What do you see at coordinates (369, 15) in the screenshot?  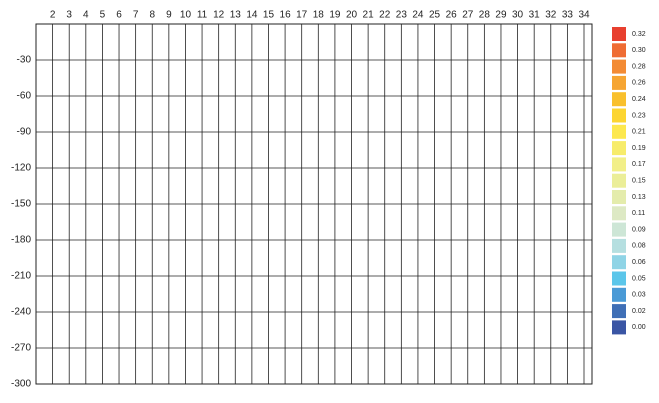 I see `x-tick-label: 21` at bounding box center [369, 15].